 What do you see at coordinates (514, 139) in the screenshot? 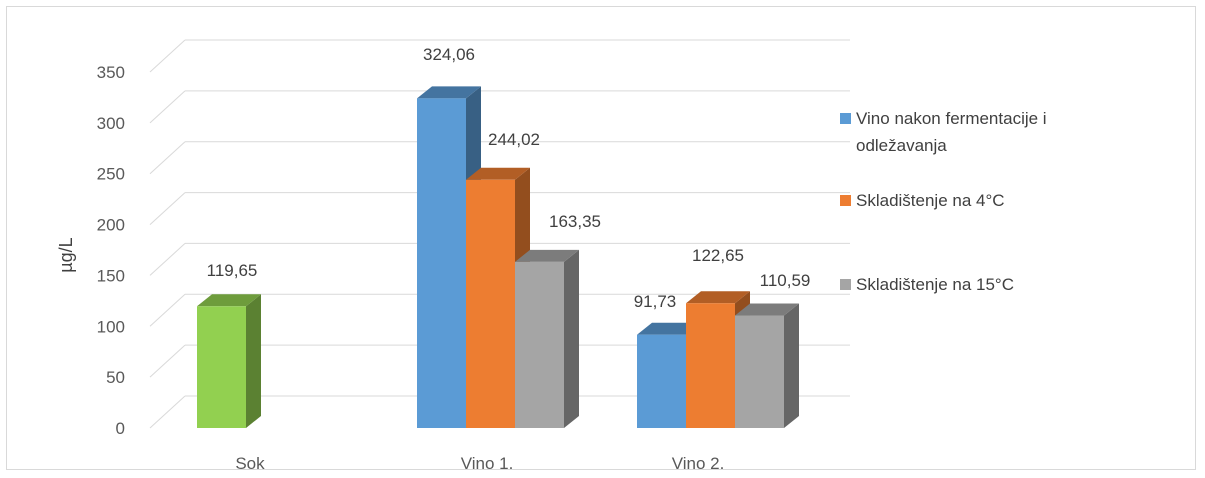
I see `data-label: 244,02` at bounding box center [514, 139].